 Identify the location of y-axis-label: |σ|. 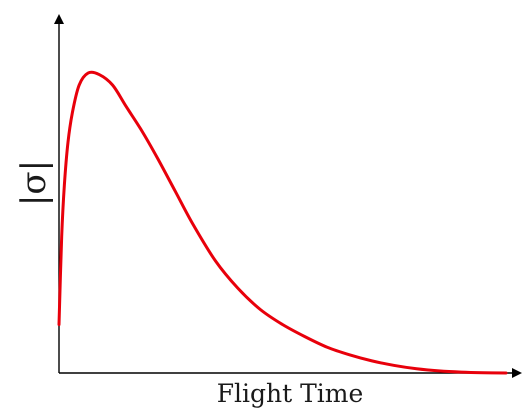
(34, 183).